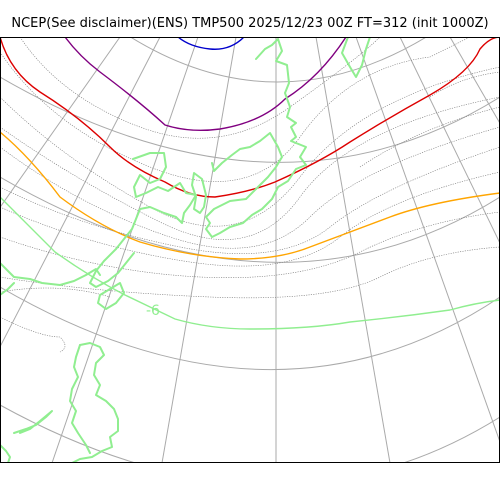 The height and width of the screenshot is (500, 500). What do you see at coordinates (211, 43) in the screenshot?
I see `contour-line-blue` at bounding box center [211, 43].